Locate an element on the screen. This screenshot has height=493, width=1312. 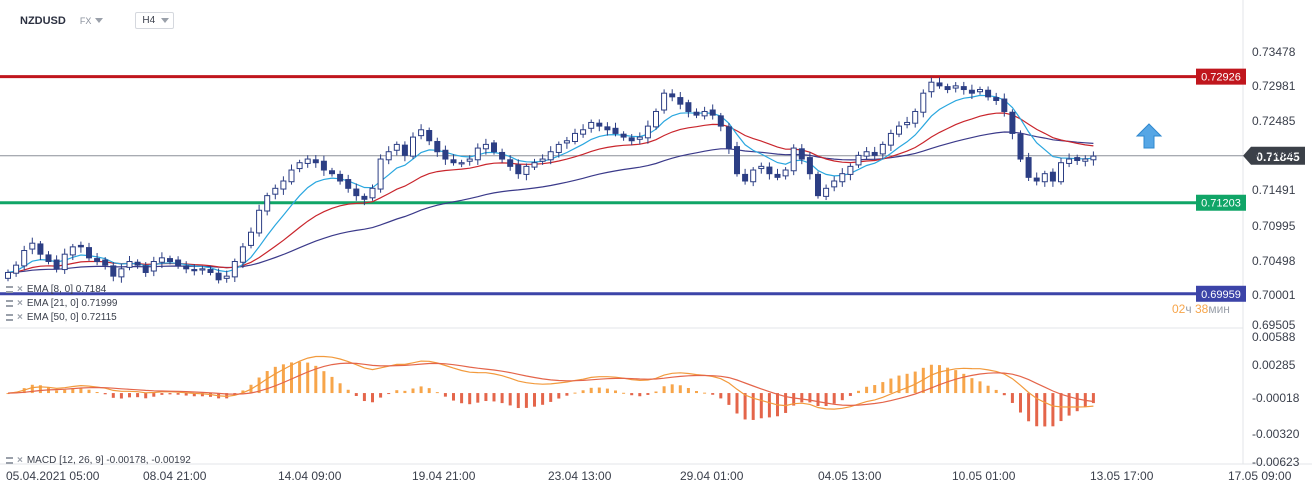
chevron-down-icon is located at coordinates (99, 20).